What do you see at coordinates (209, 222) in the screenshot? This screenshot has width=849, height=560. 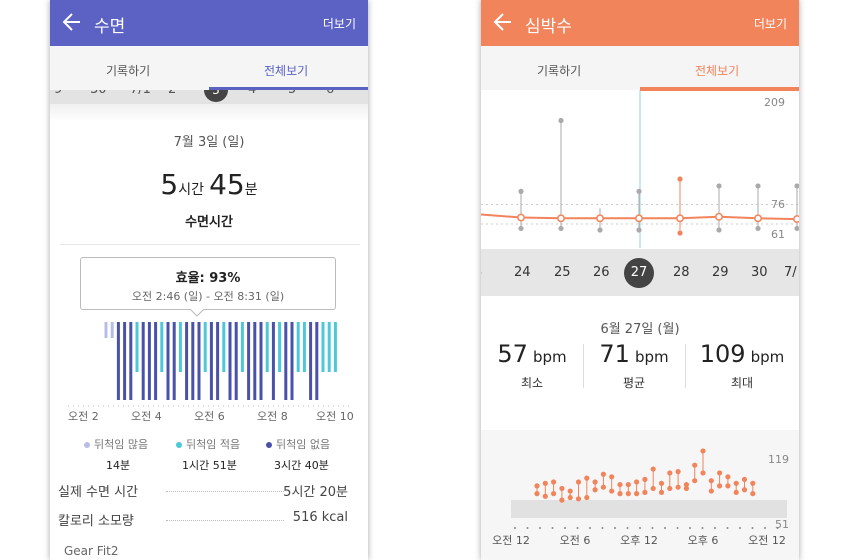 I see `duration-label: 수면시간` at bounding box center [209, 222].